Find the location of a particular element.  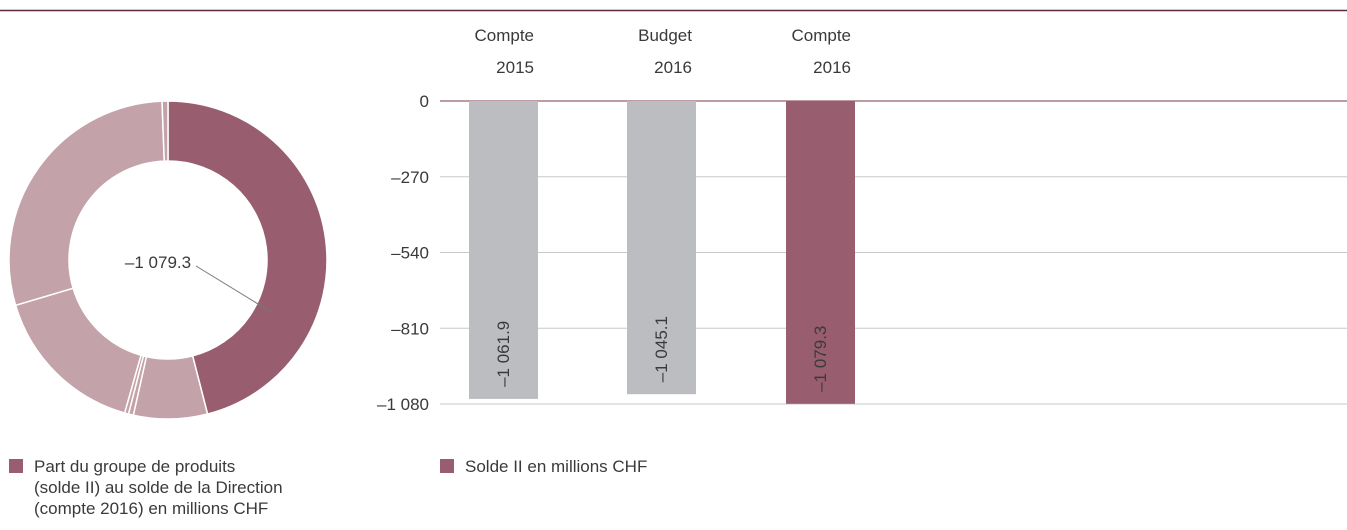

donut-leader-line is located at coordinates (234, 289).